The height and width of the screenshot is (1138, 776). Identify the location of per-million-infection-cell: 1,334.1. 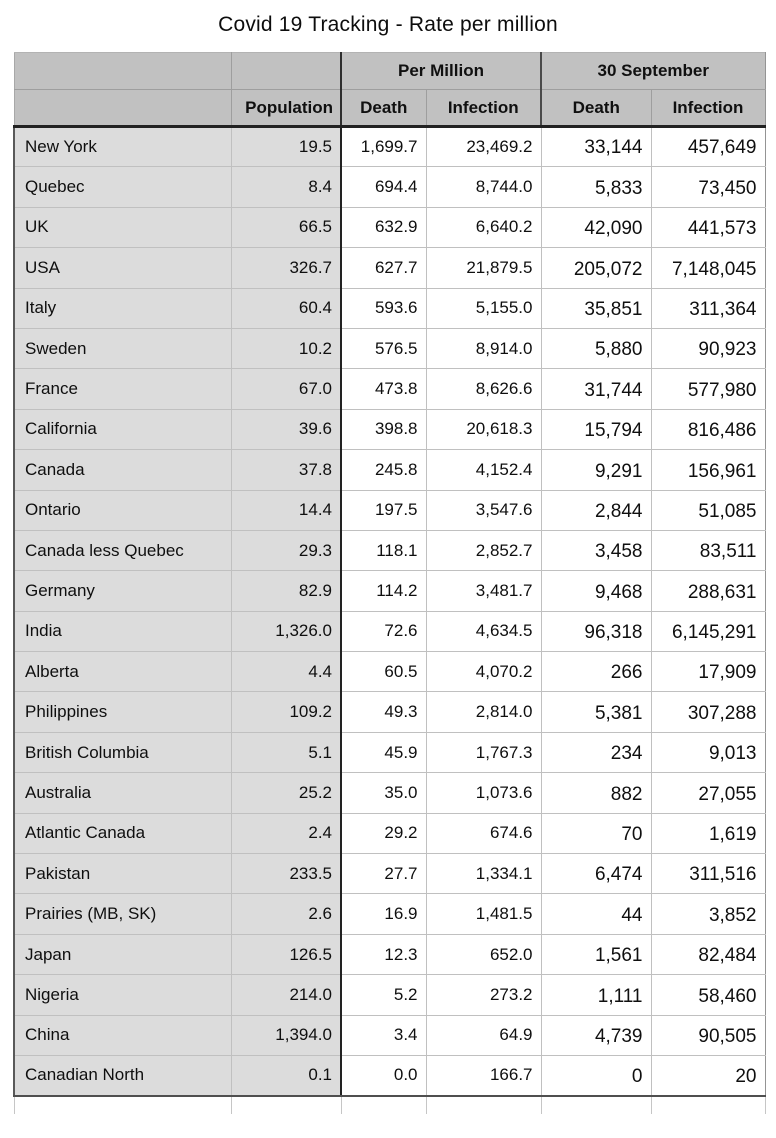
(483, 874).